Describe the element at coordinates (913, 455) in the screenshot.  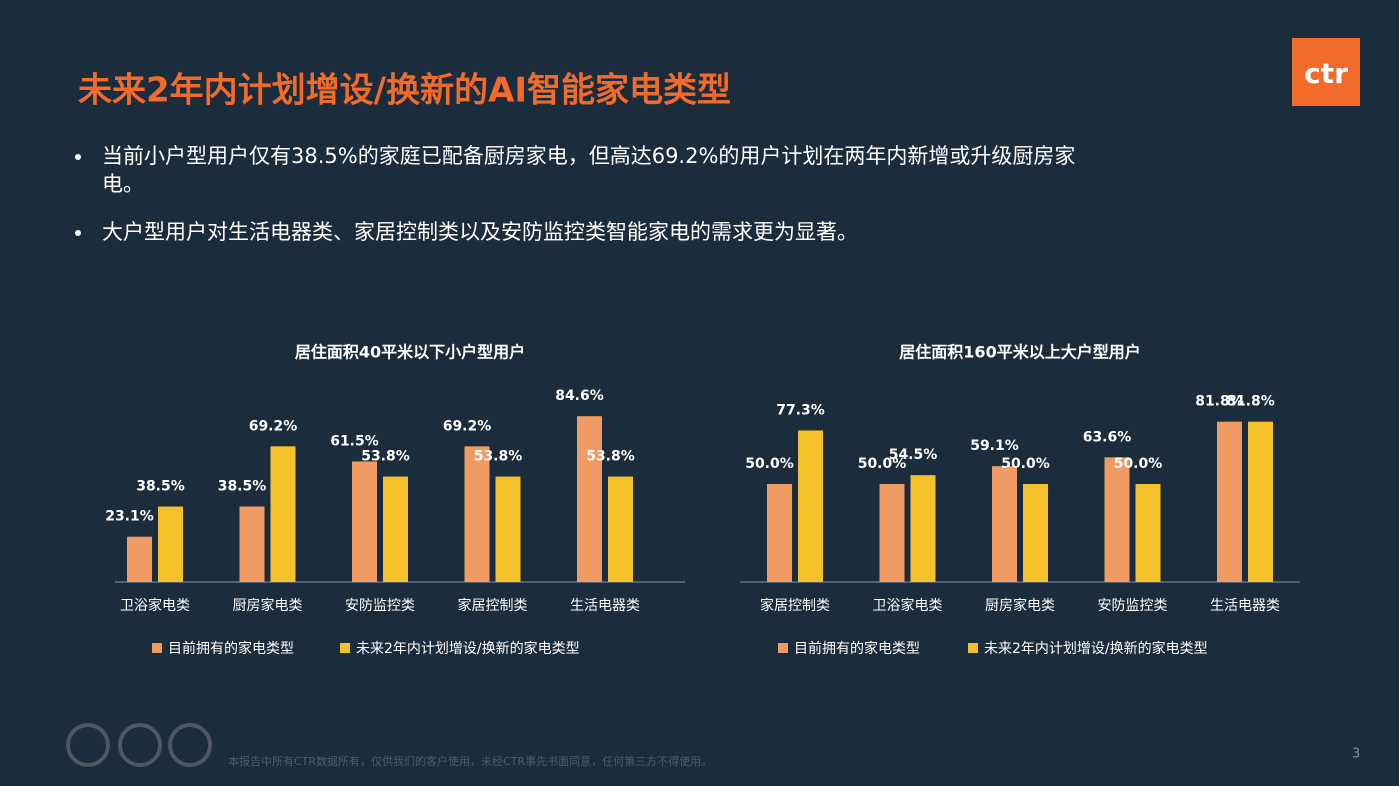
I see `value-label: 54.5%` at that location.